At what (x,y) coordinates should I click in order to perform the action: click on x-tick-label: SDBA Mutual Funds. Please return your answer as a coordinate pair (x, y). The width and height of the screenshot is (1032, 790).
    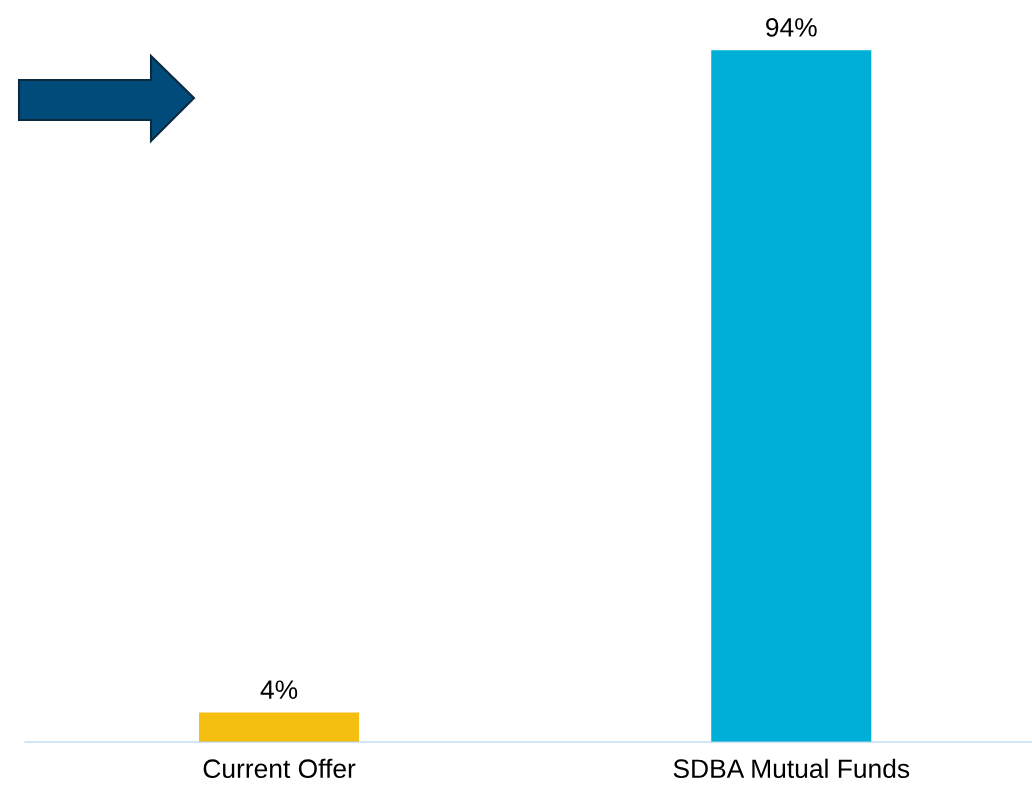
    Looking at the image, I should click on (791, 768).